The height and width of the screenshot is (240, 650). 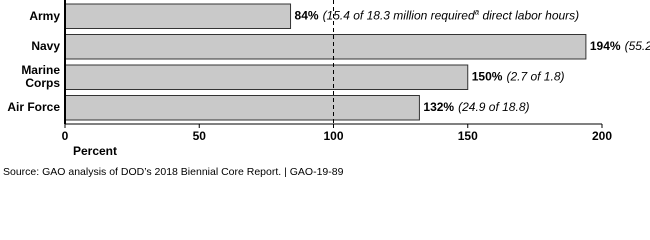 What do you see at coordinates (65, 136) in the screenshot?
I see `x-tick-label: 0` at bounding box center [65, 136].